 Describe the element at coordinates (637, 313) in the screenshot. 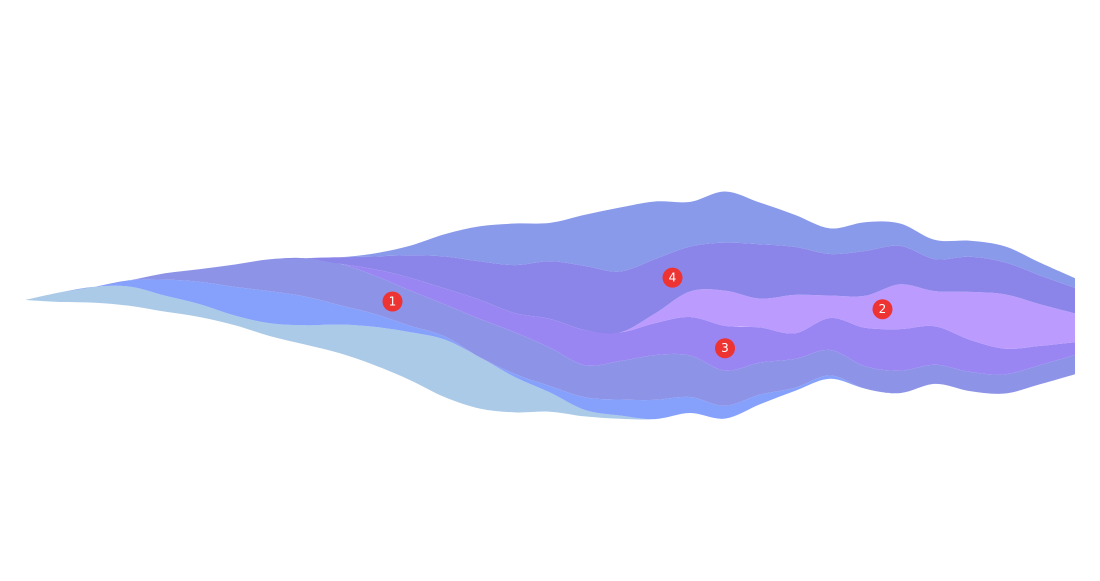

I see `annotation-markers: 1 2 3 4` at that location.